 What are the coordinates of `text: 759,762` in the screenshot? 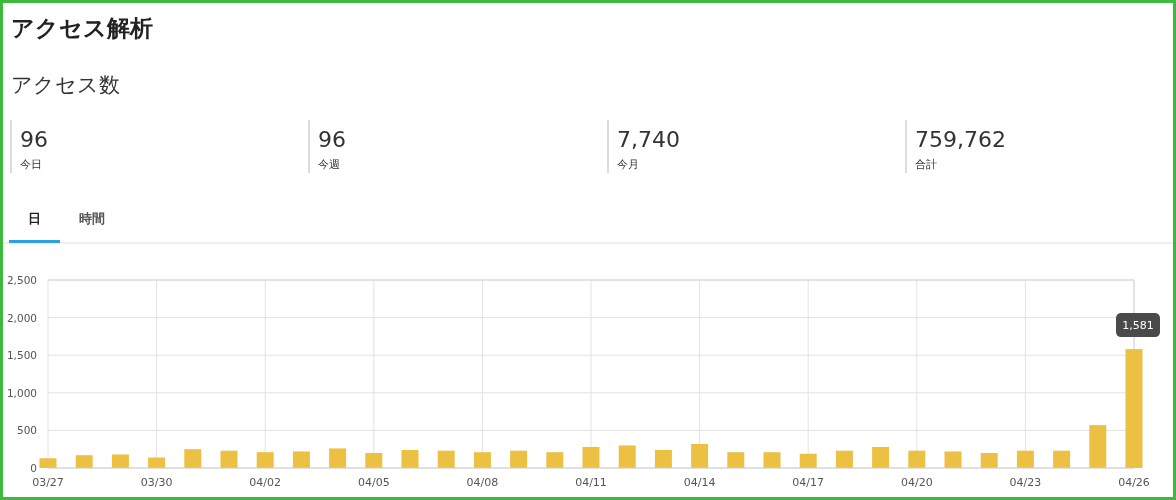 It's located at (960, 139).